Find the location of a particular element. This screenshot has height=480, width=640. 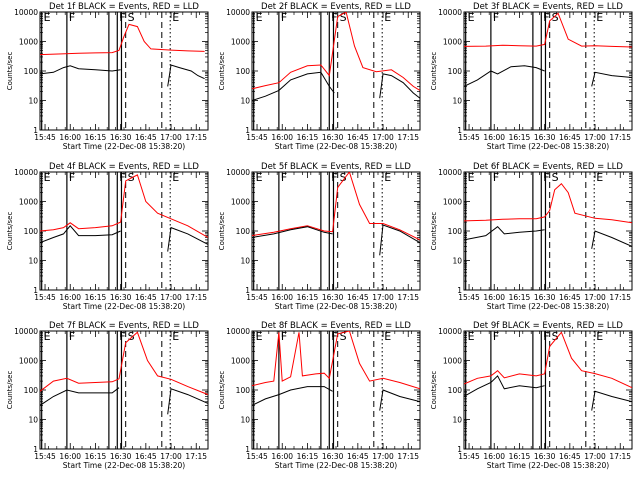

panel-title: Det 2f BLACK = Events, RED = LLD is located at coordinates (336, 7).